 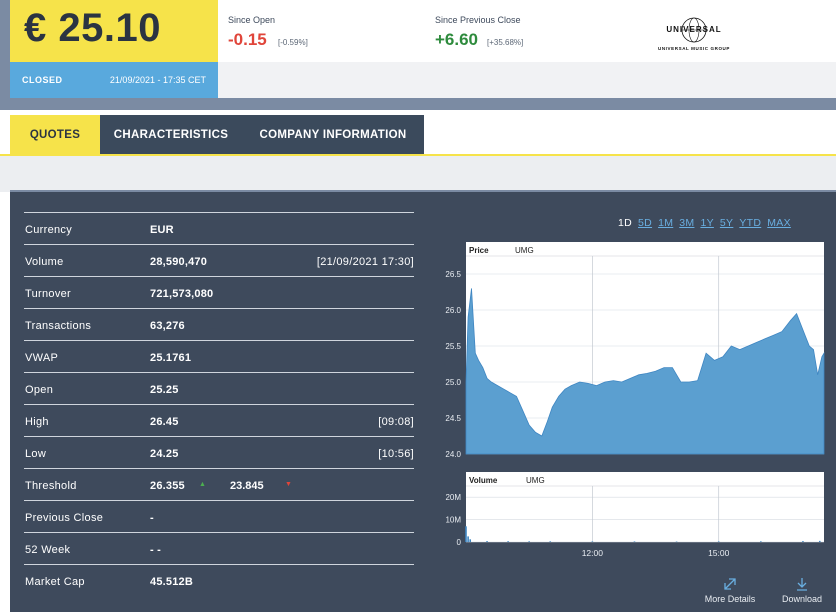 What do you see at coordinates (157, 80) in the screenshot?
I see `status-timestamp: 21/09/2021 - 17:35 CET` at bounding box center [157, 80].